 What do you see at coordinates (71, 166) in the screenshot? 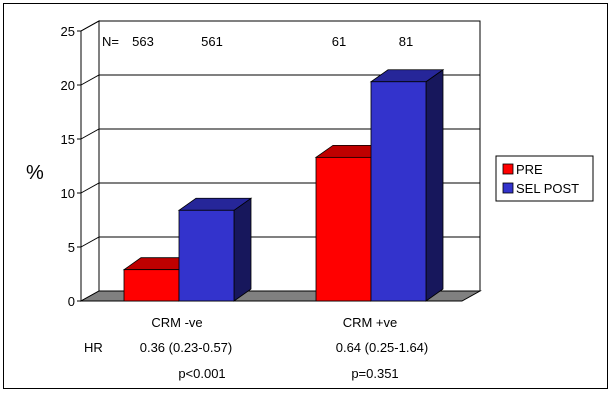
I see `y-axis: 0 5 10 15 20 25` at bounding box center [71, 166].